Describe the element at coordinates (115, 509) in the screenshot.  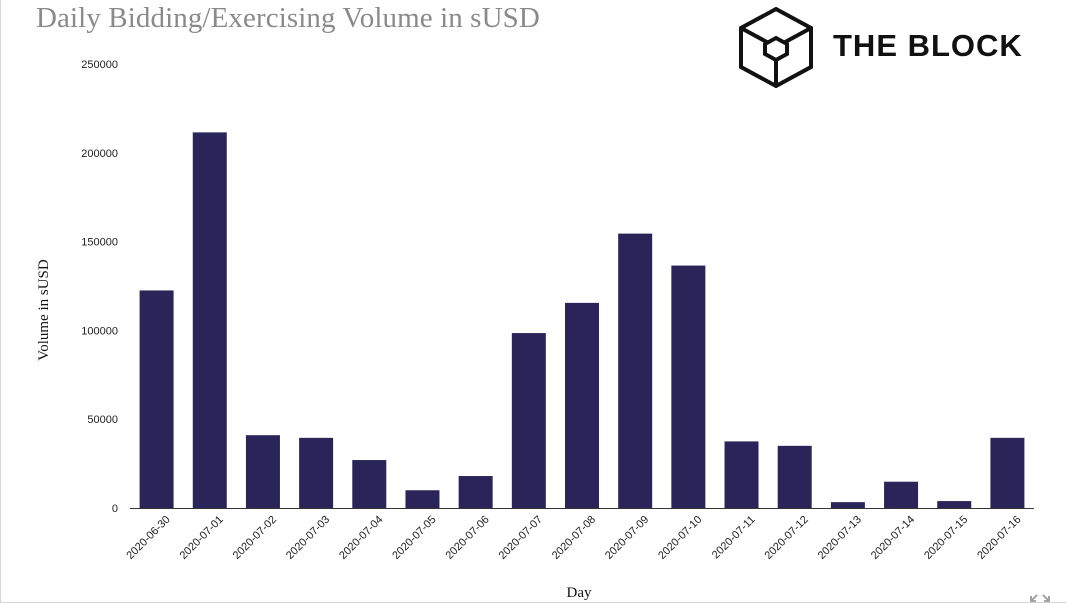
I see `y-tick-label: 0` at that location.